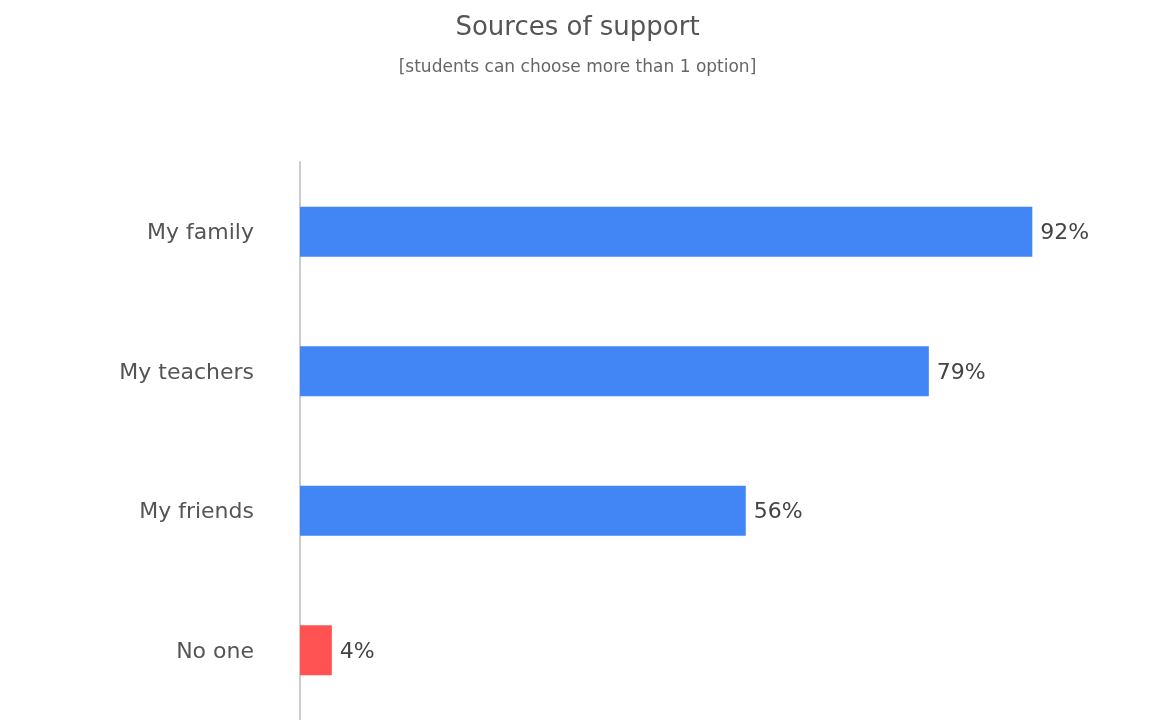 This screenshot has width=1155, height=720. Describe the element at coordinates (961, 371) in the screenshot. I see `data-label: 79%` at that location.